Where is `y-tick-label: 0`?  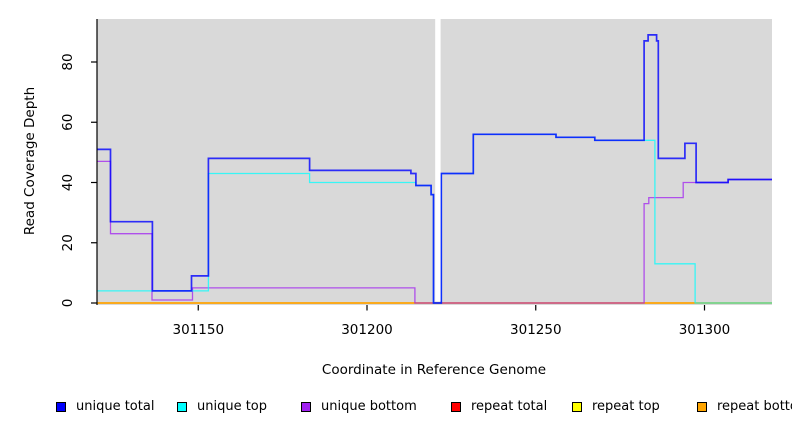 y-tick-label: 0 is located at coordinates (68, 303).